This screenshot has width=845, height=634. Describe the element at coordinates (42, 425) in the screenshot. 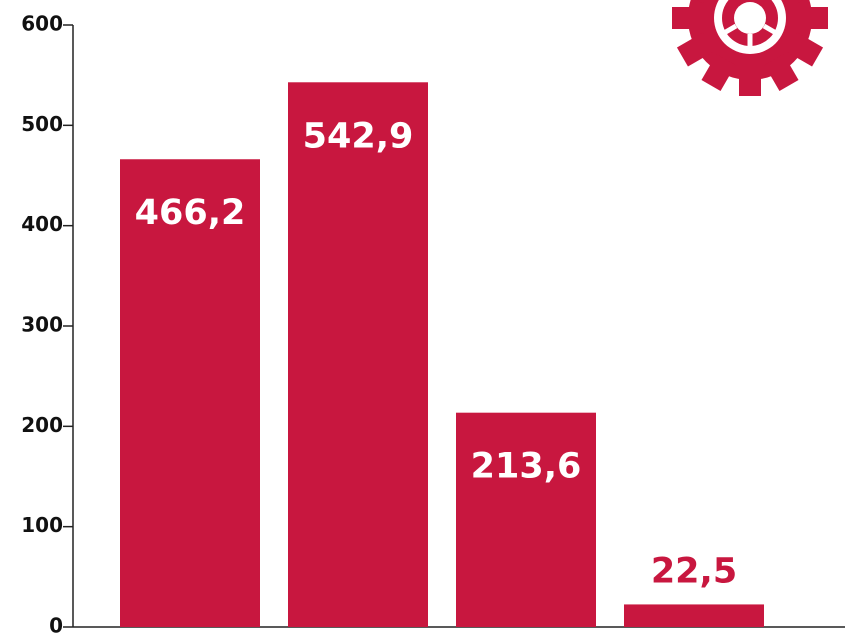

I see `y-tick-label: 200` at that location.